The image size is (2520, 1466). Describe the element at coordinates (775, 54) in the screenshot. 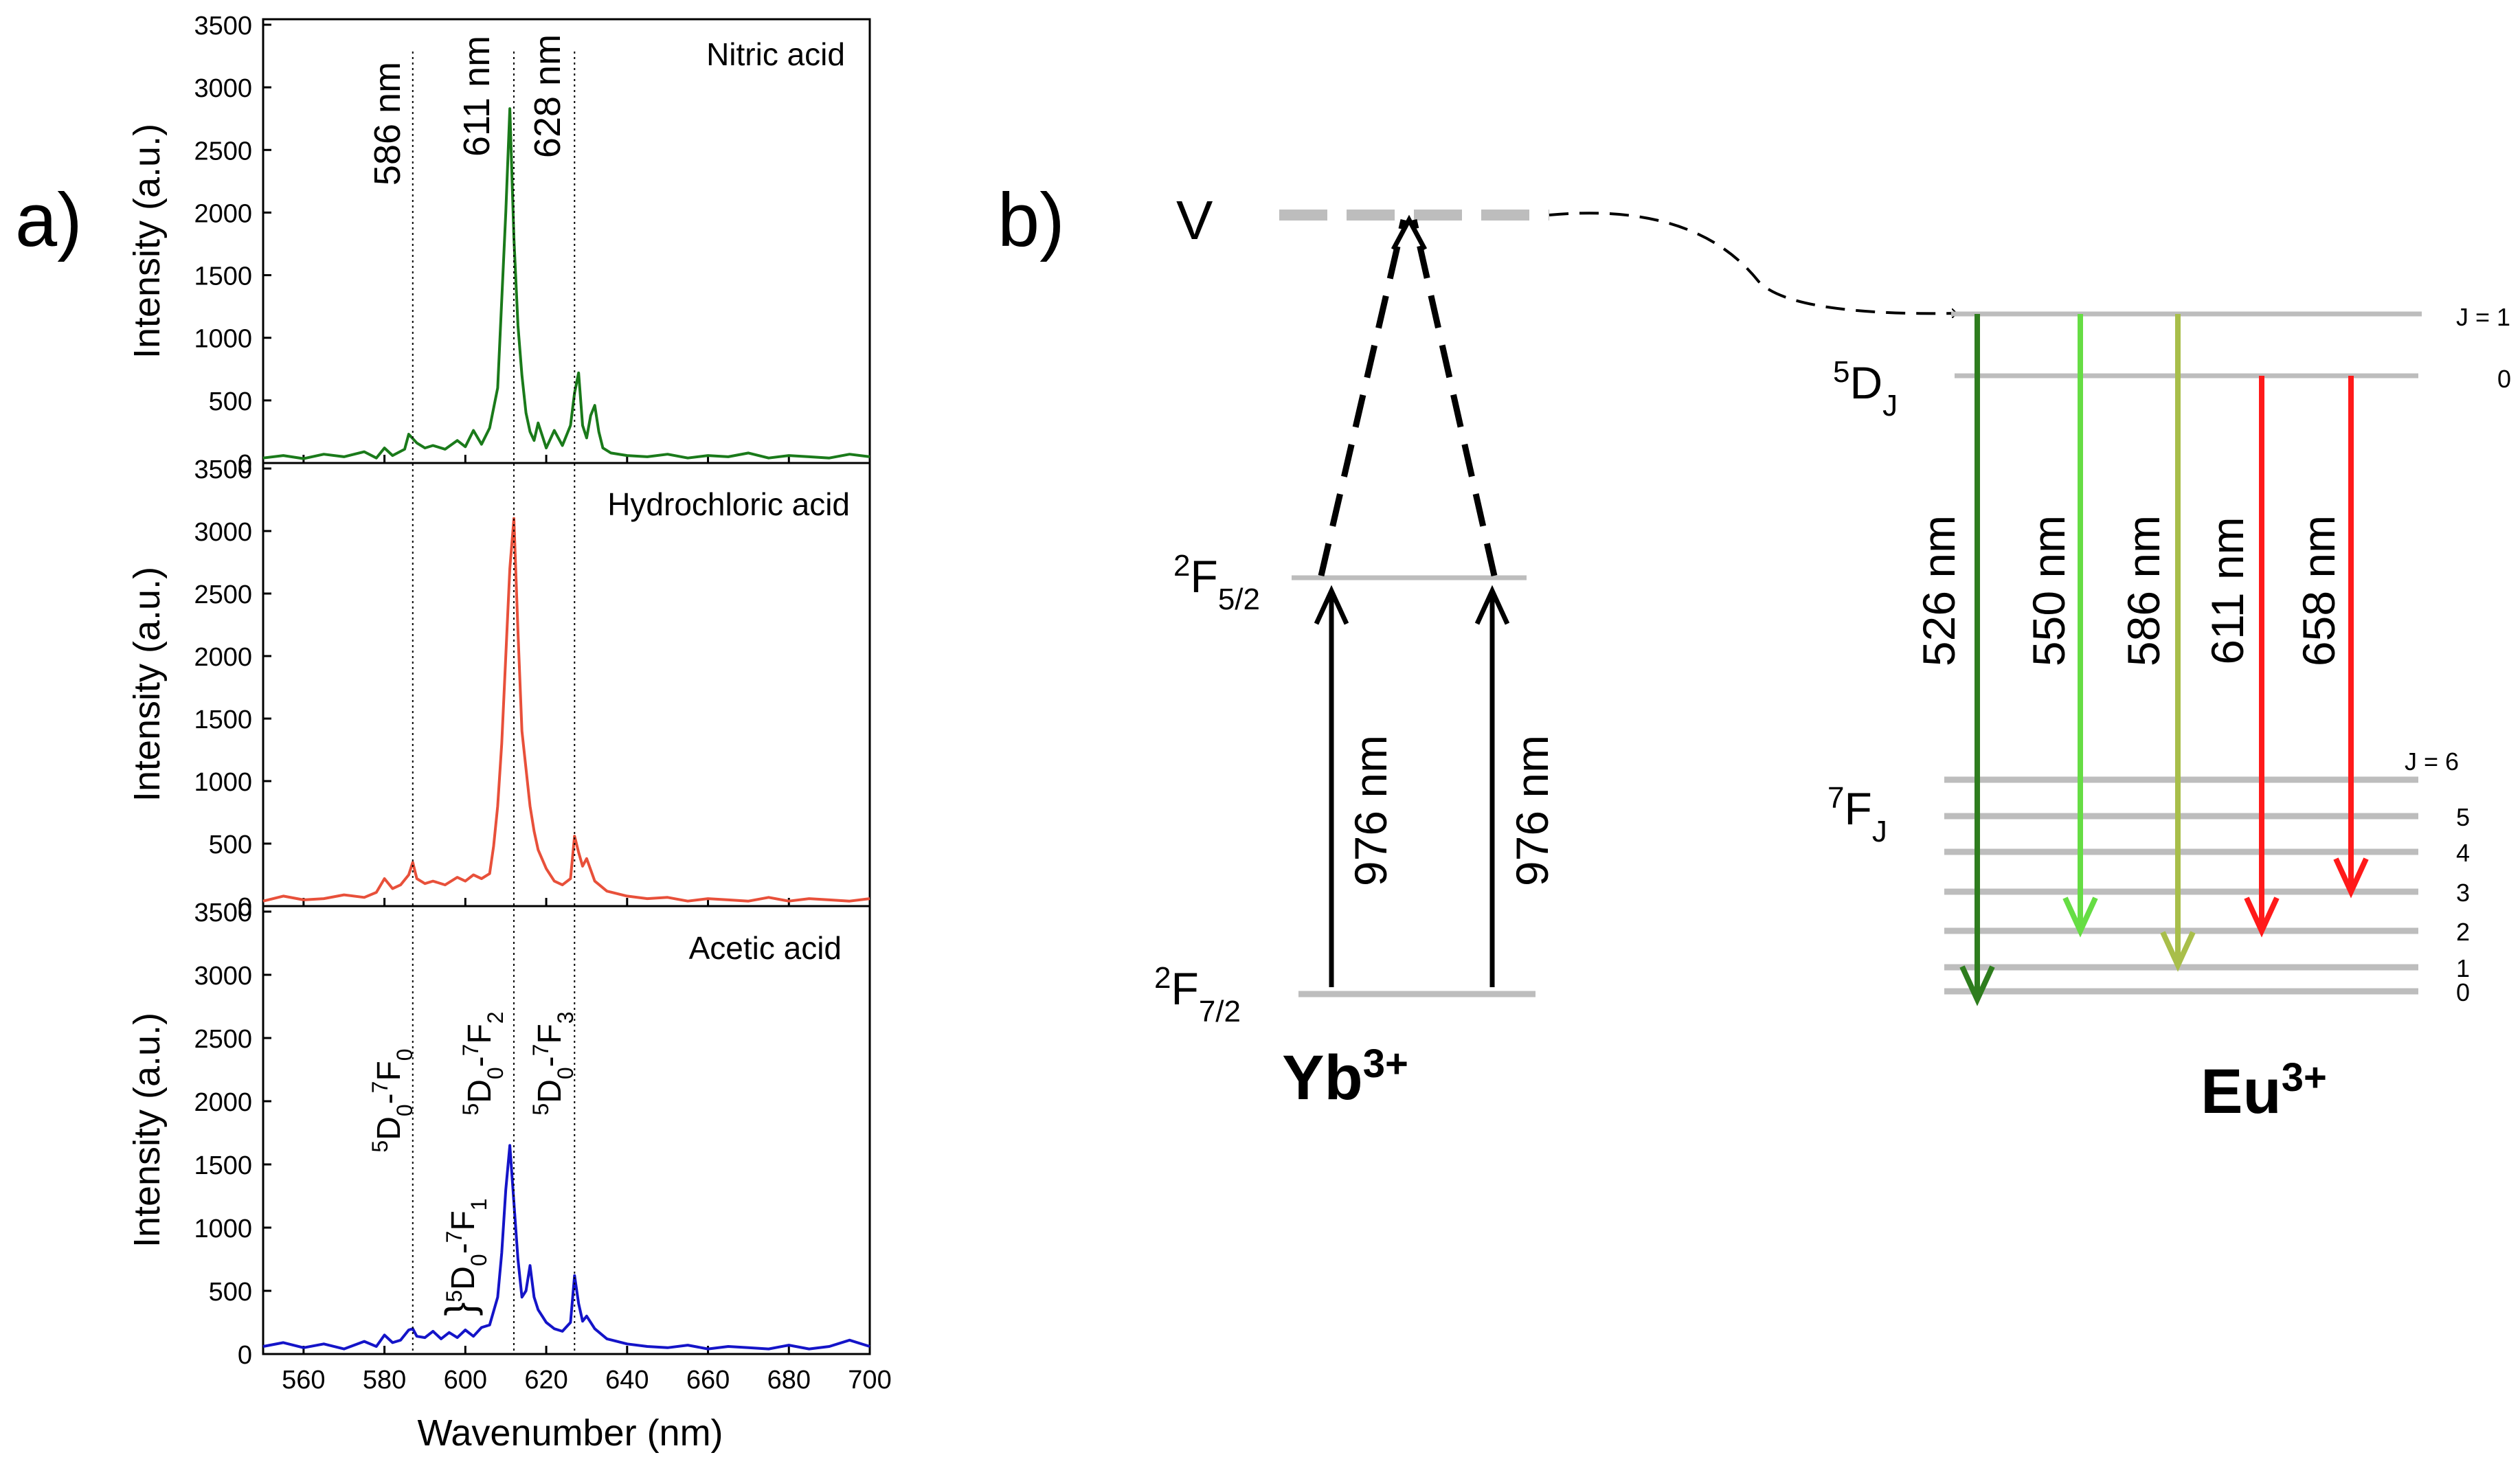

I see `chart-title: Nitric acid` at that location.